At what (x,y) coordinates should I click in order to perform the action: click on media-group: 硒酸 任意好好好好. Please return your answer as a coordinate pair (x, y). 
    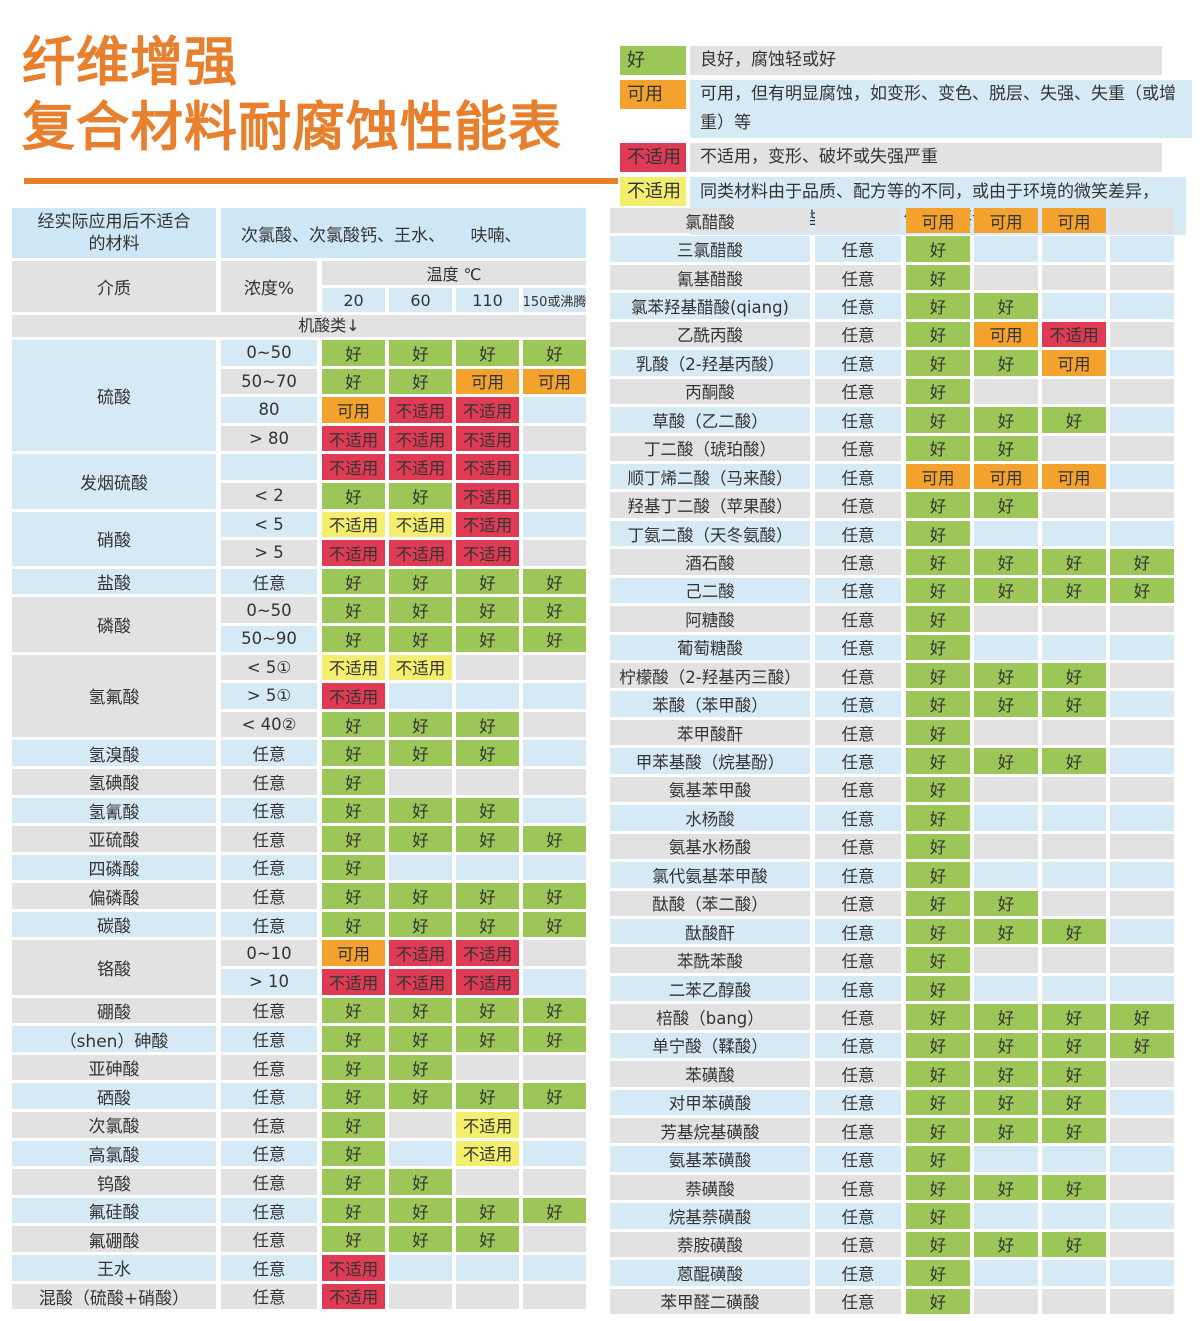
    Looking at the image, I should click on (299, 1097).